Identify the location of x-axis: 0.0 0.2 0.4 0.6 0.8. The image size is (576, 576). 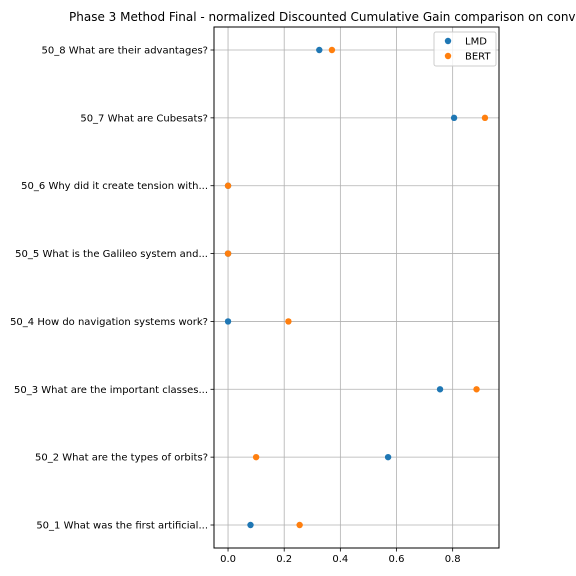
(340, 556).